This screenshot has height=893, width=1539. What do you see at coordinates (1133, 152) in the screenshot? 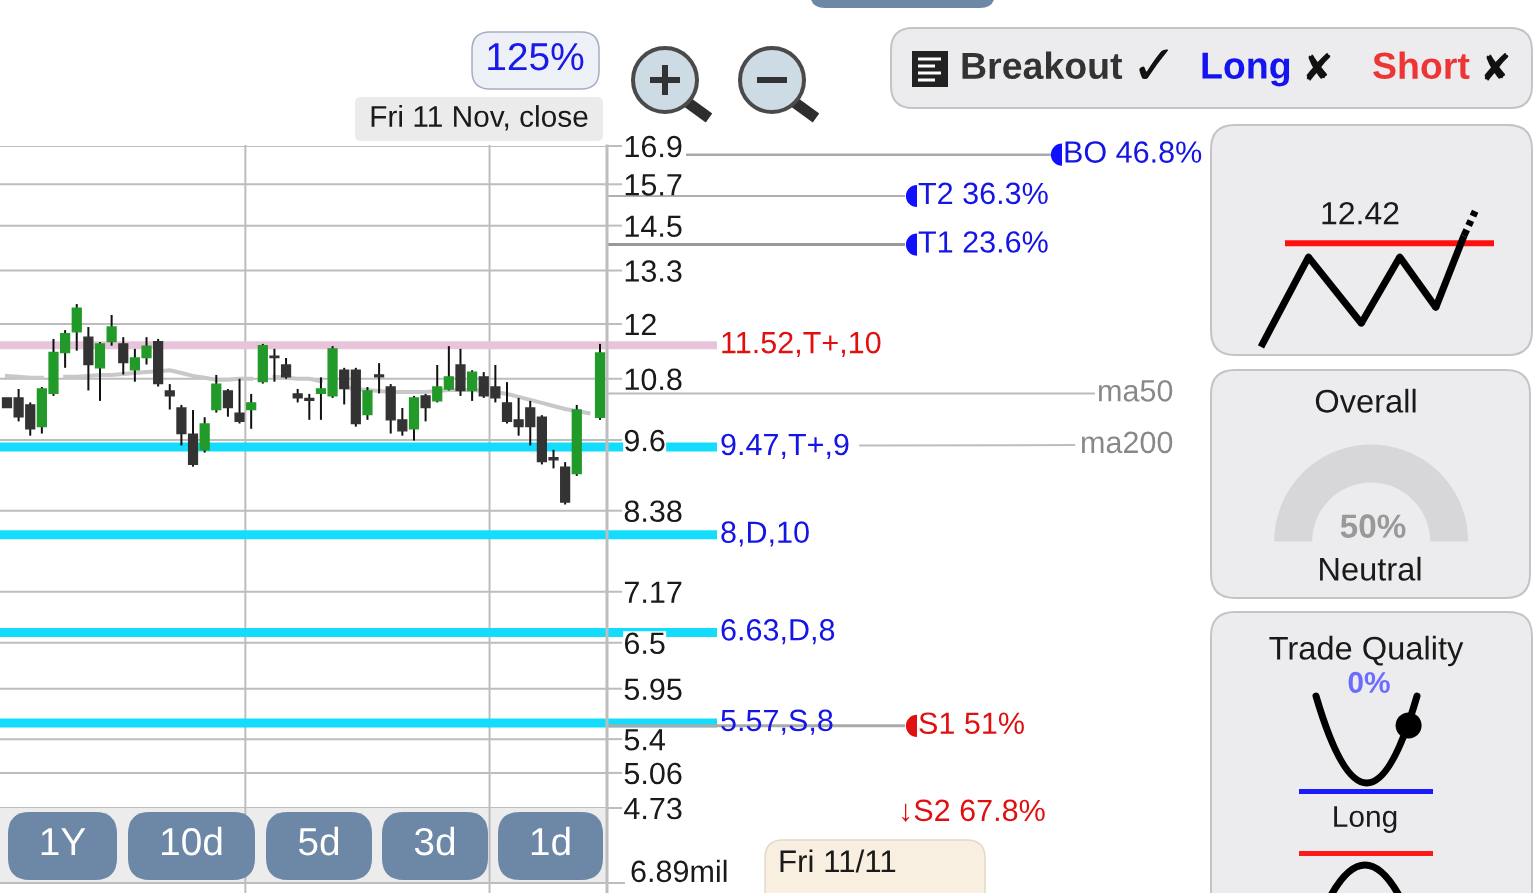
I see `ref-line-label: BO 46.8%` at bounding box center [1133, 152].